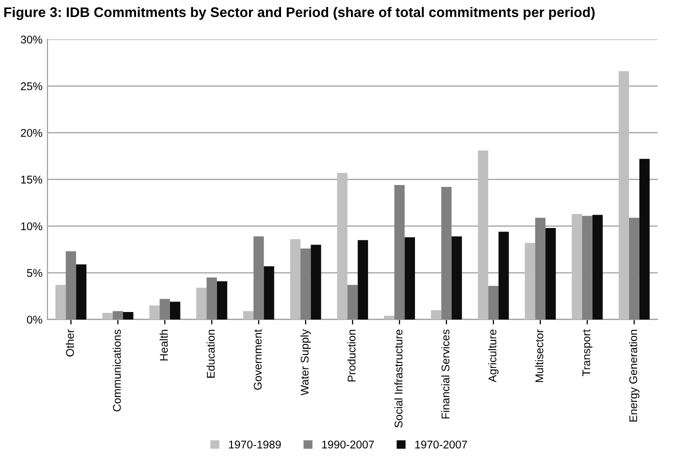  What do you see at coordinates (70, 342) in the screenshot?
I see `x-tick-label: Other` at bounding box center [70, 342].